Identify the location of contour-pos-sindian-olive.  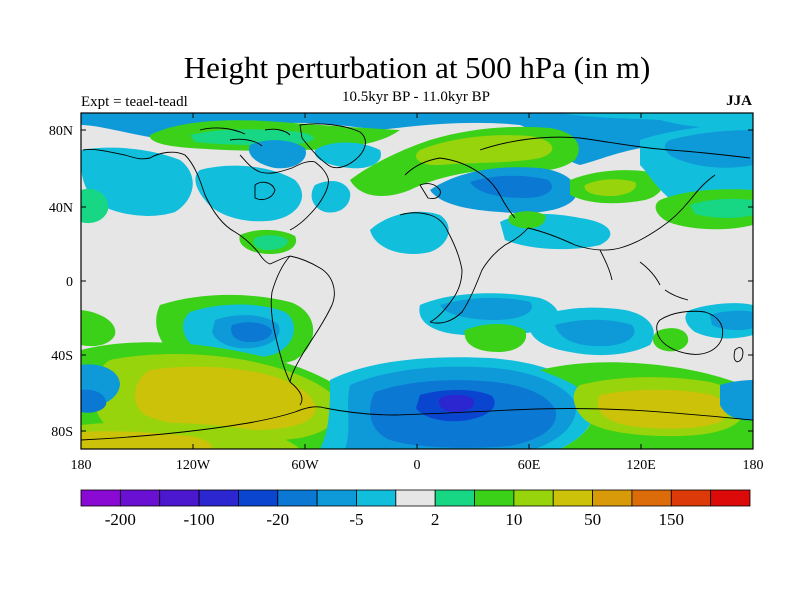
(662, 409).